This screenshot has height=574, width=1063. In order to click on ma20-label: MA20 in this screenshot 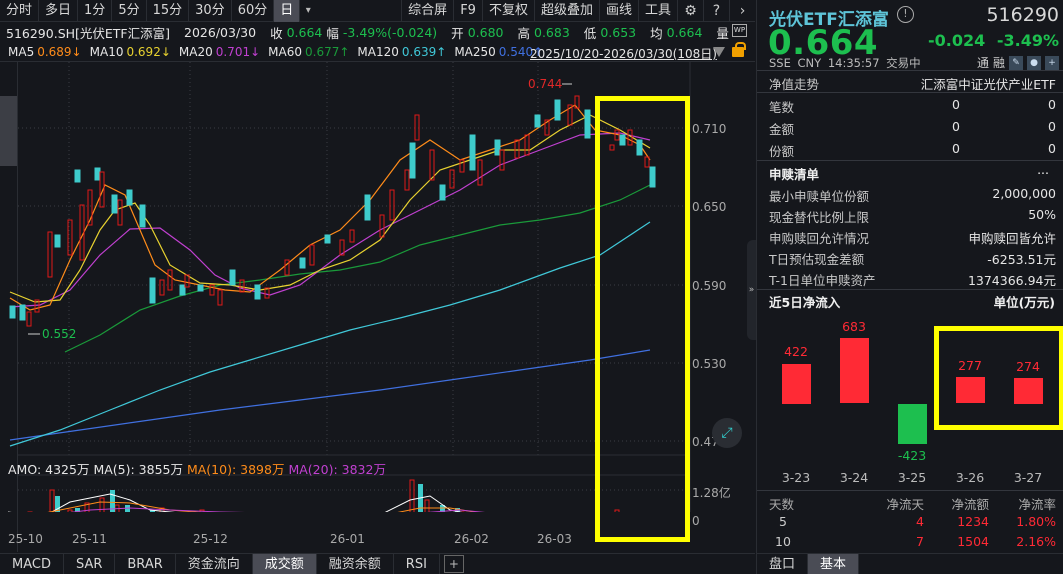, I will do `click(195, 51)`.